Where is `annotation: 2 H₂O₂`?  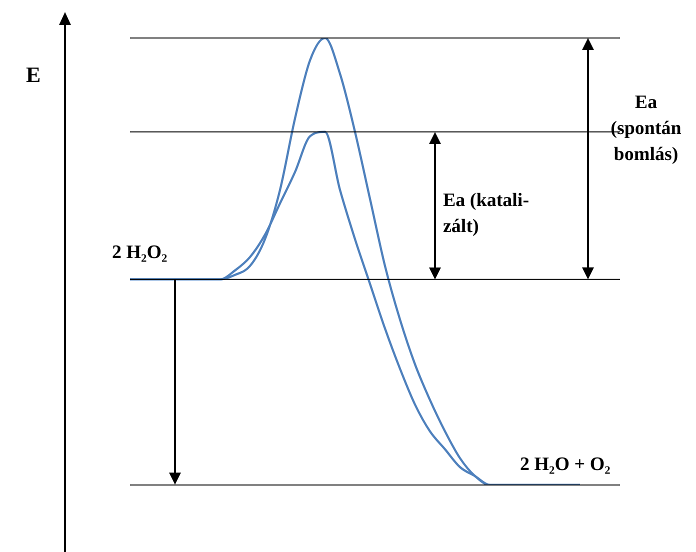
annotation: 2 H₂O₂ is located at coordinates (140, 253).